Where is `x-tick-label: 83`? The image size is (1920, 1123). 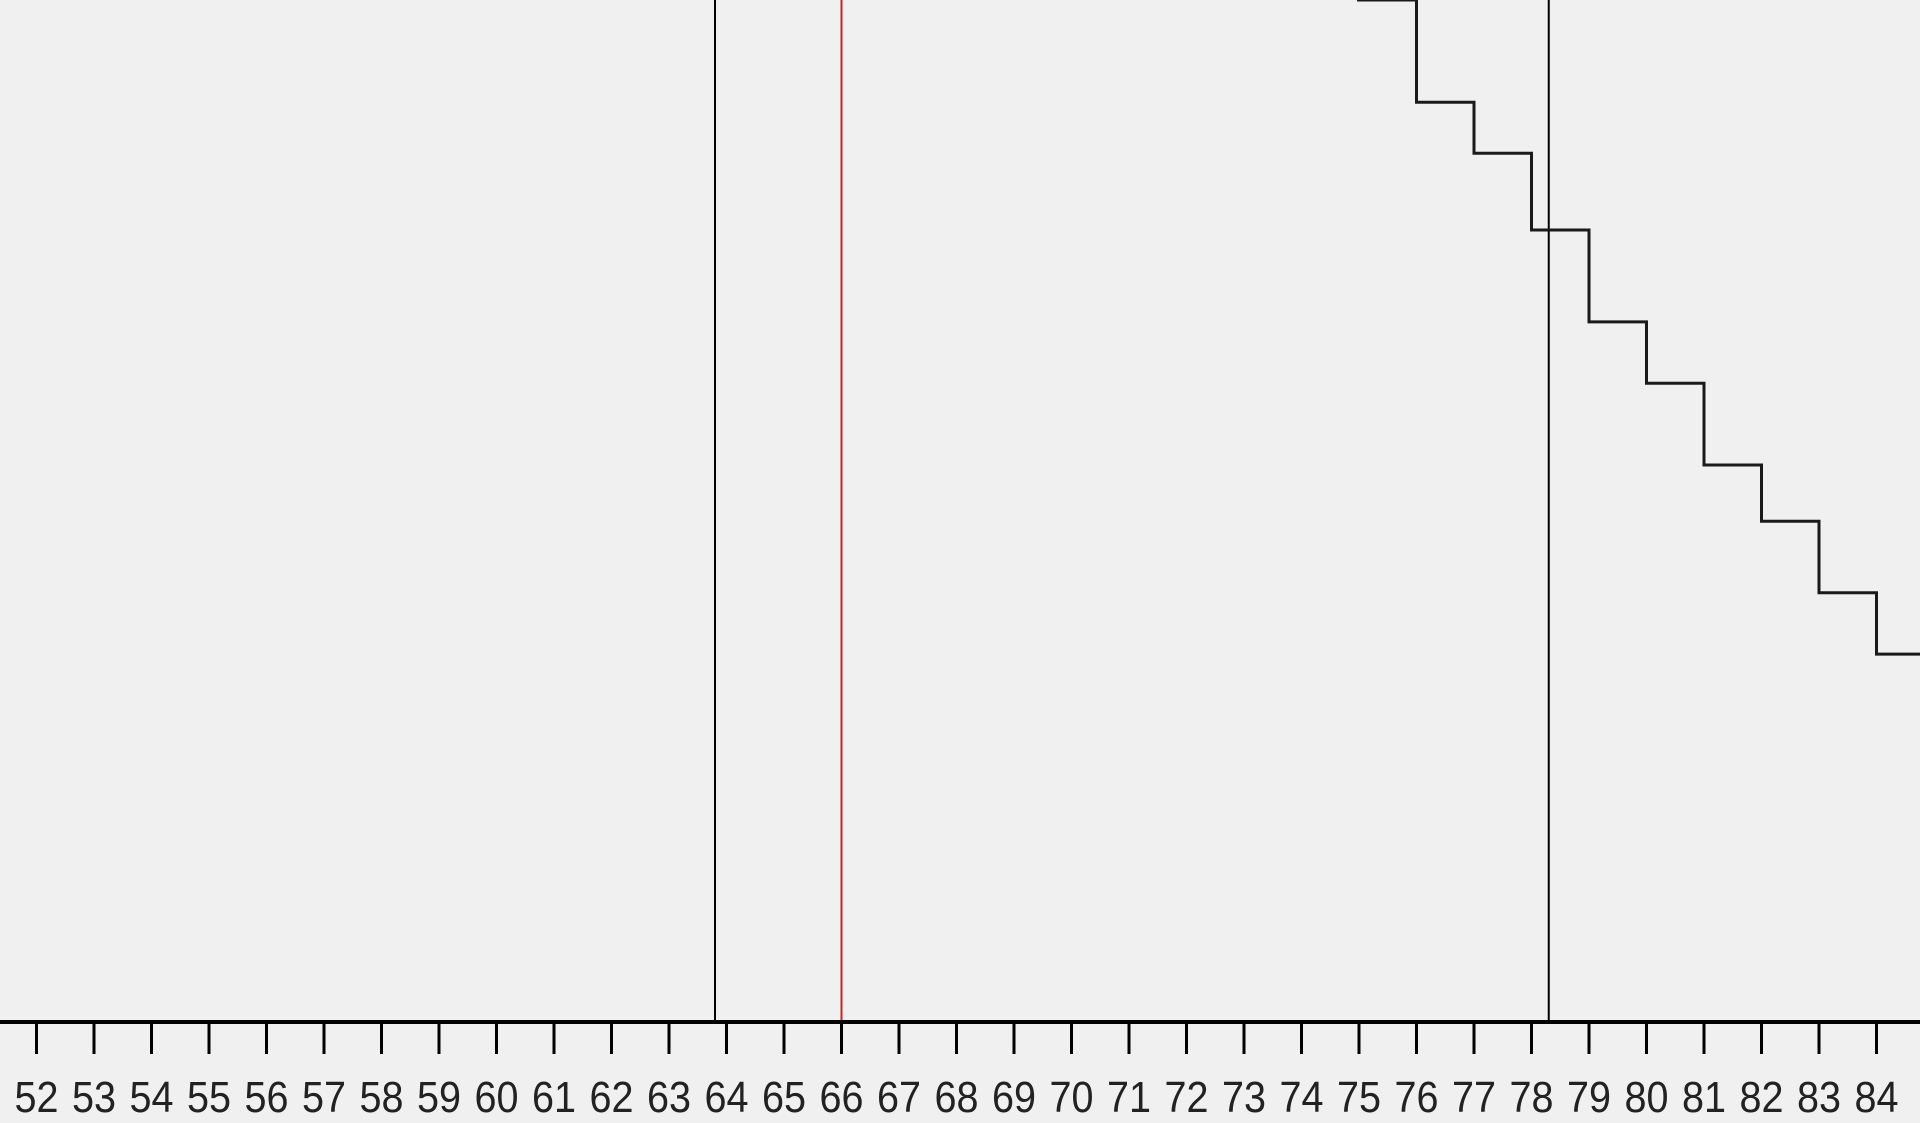
x-tick-label: 83 is located at coordinates (1819, 1097).